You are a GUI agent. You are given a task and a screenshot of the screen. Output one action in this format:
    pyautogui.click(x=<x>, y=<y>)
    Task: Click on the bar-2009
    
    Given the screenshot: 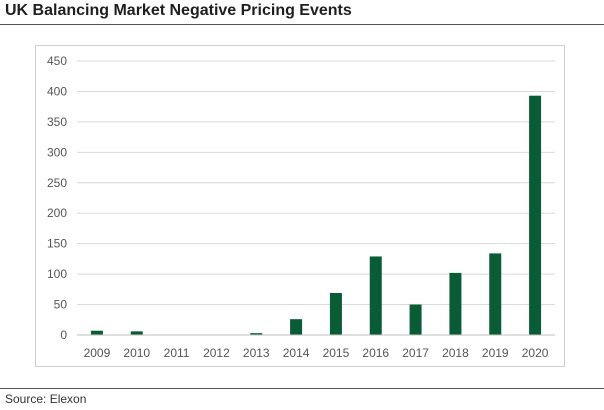 What is the action you would take?
    pyautogui.click(x=96, y=332)
    